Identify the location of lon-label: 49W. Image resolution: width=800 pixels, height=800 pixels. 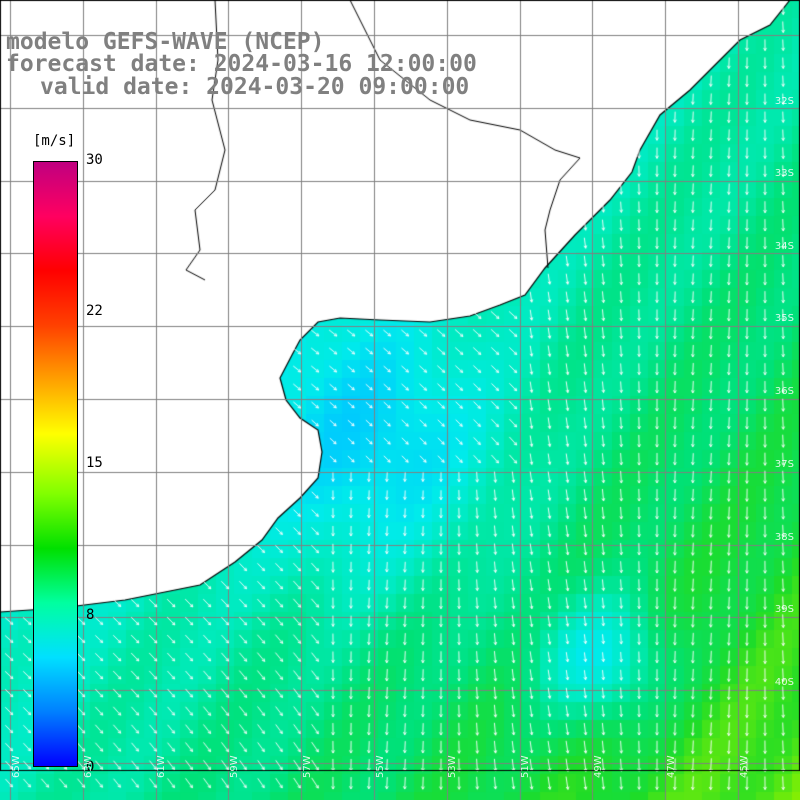
(598, 766).